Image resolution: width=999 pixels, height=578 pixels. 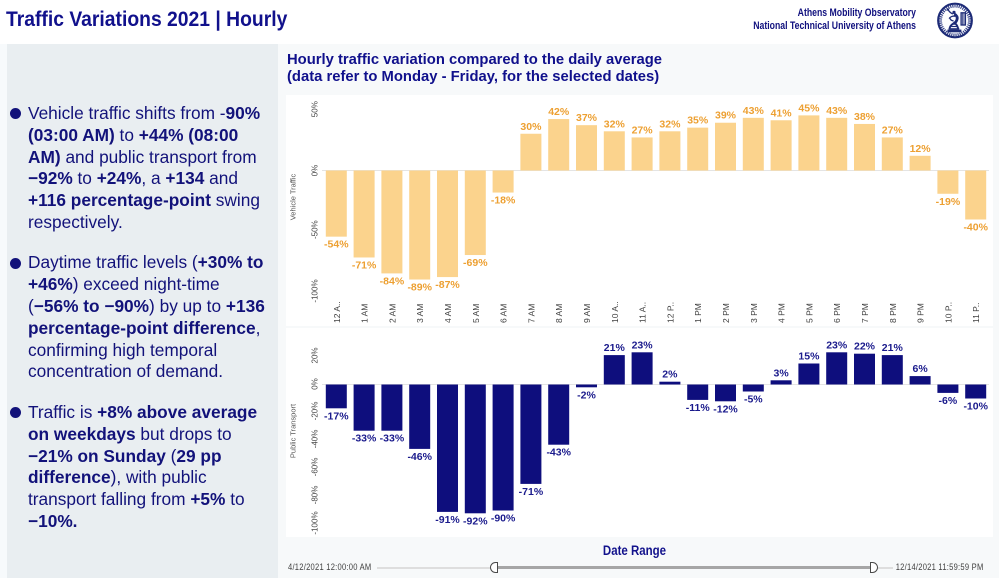 I want to click on svg-text: 12 P.., so click(x=670, y=312).